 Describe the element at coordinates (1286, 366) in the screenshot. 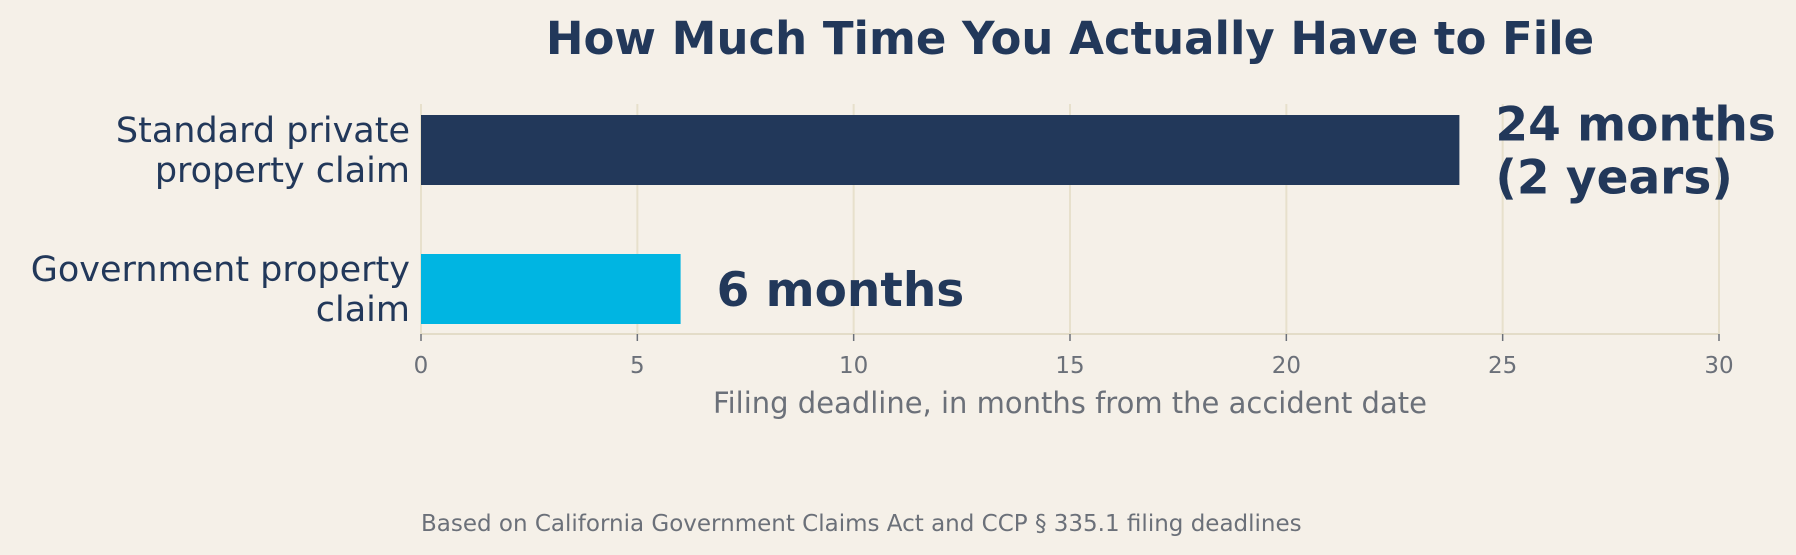

I see `x-tick-label: 20` at that location.